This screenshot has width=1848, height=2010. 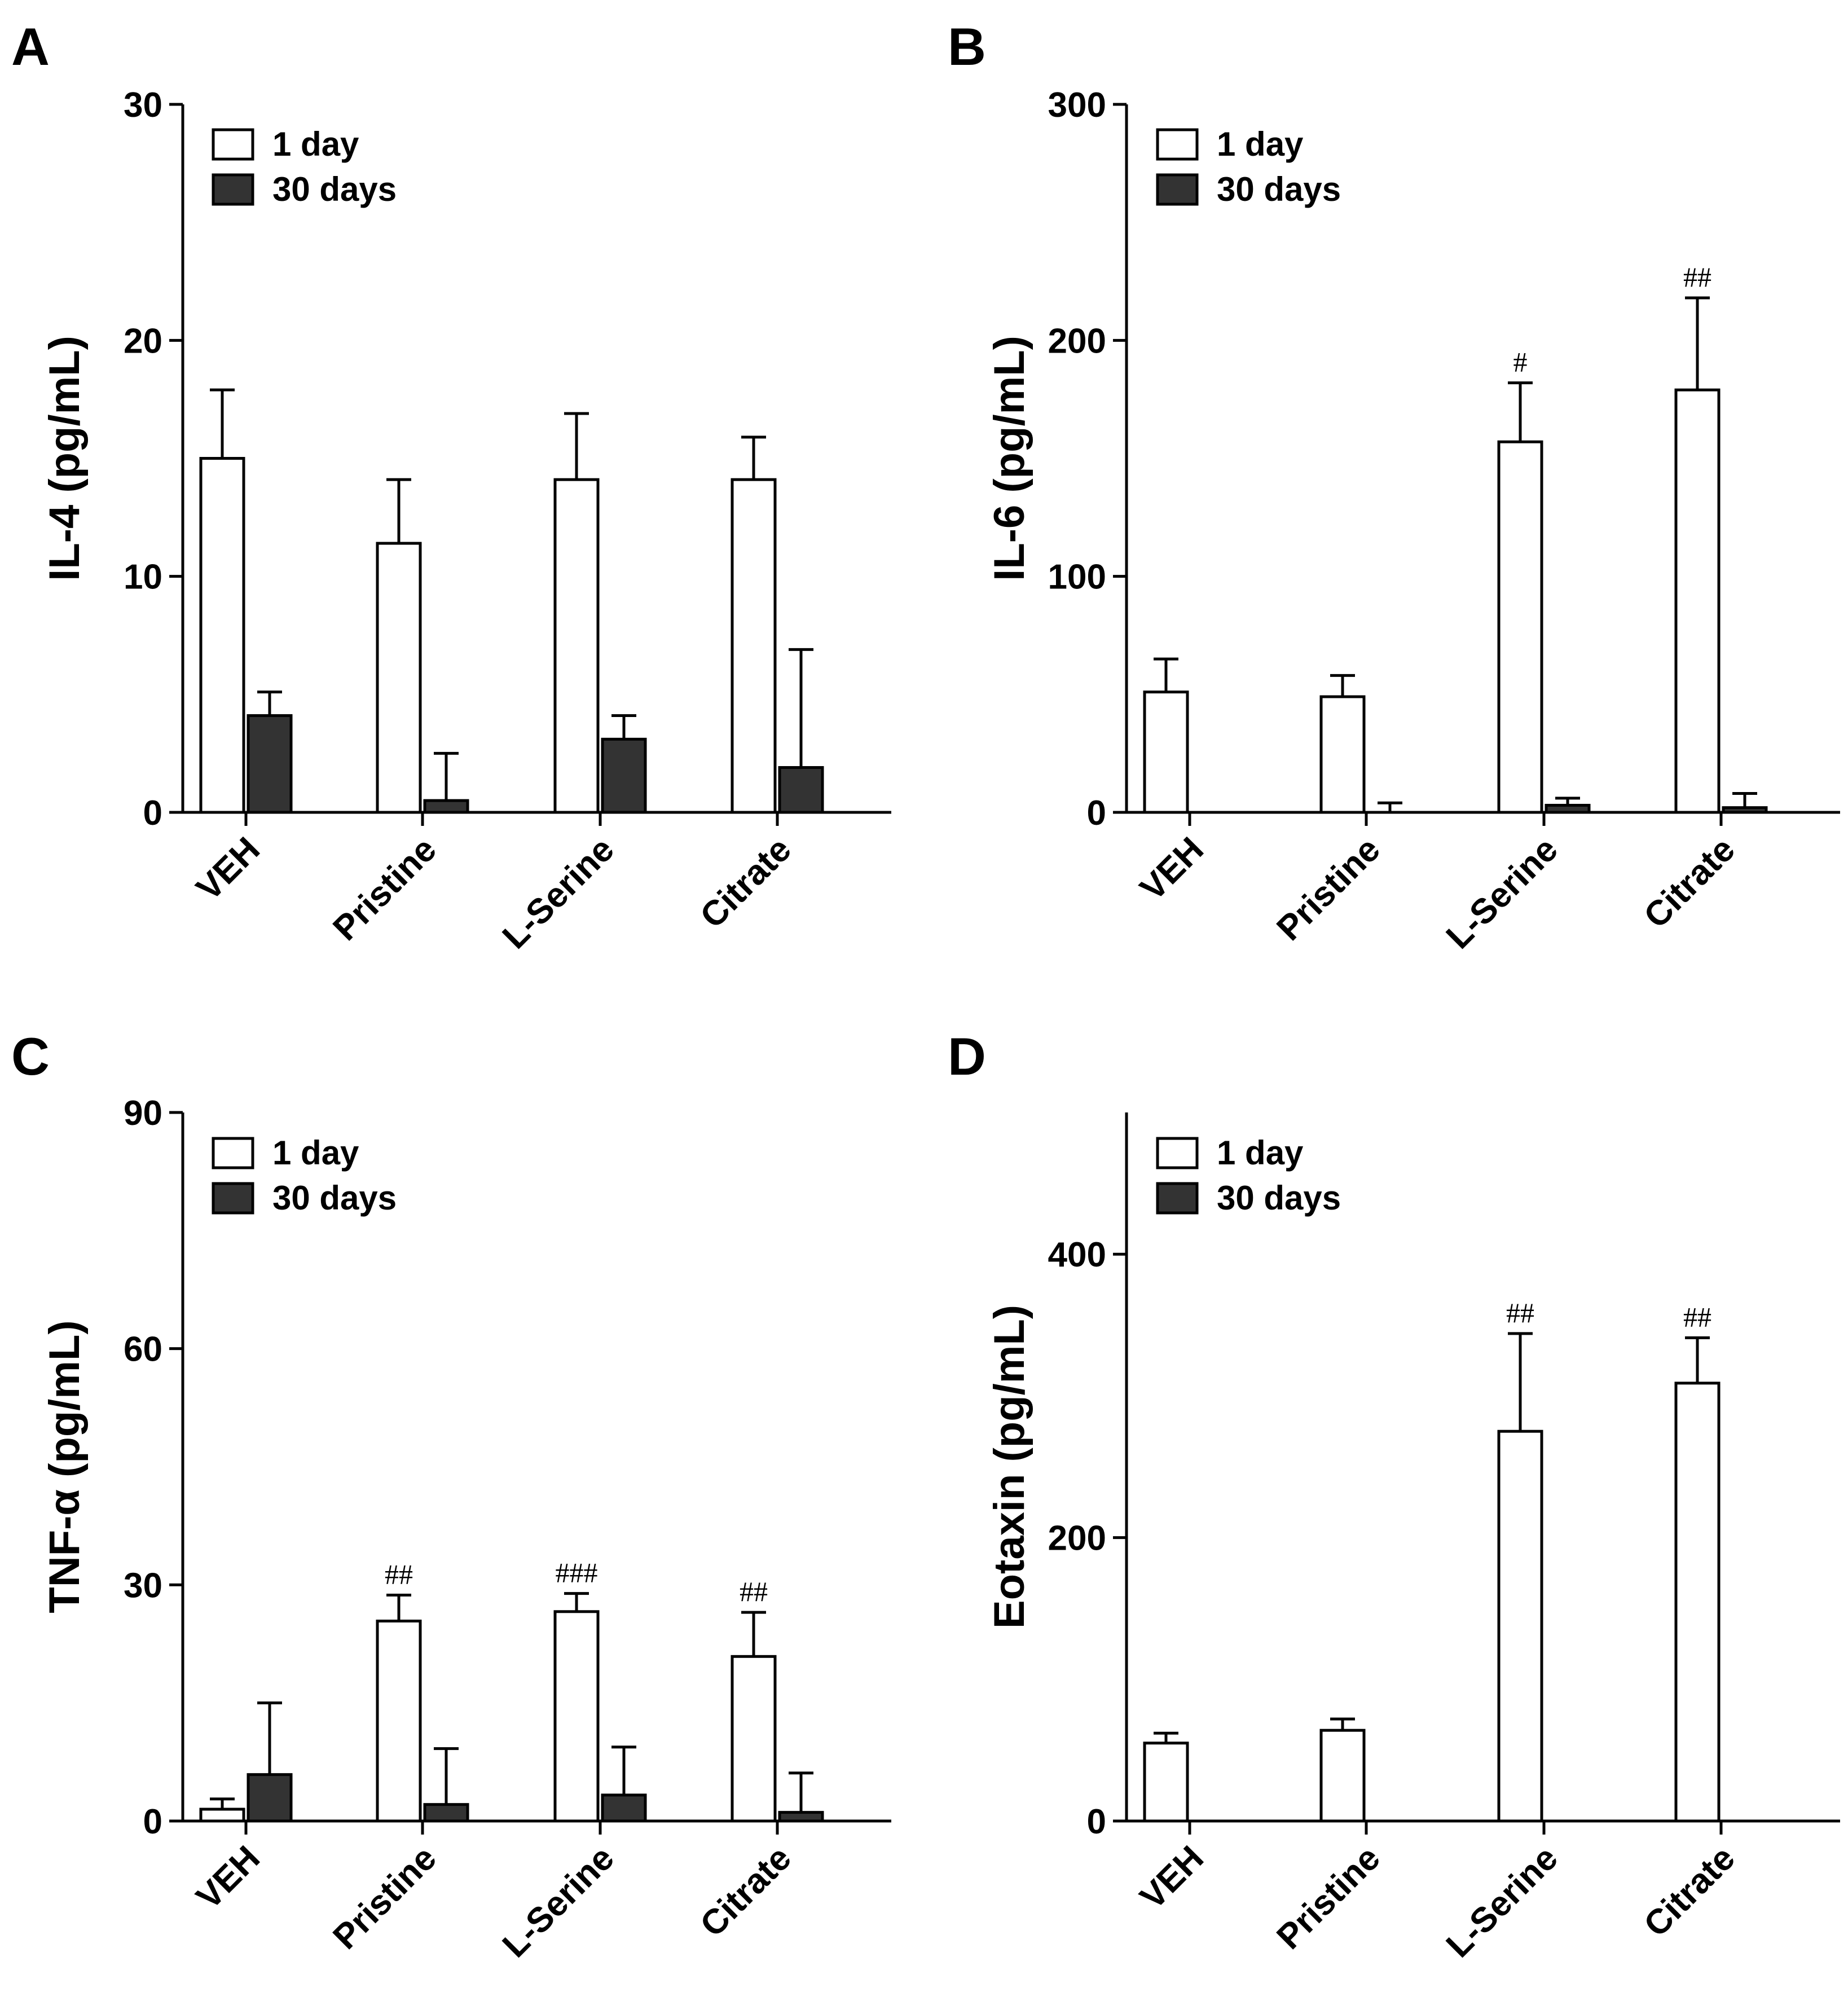 I want to click on y-tick-label: 60, so click(x=143, y=1349).